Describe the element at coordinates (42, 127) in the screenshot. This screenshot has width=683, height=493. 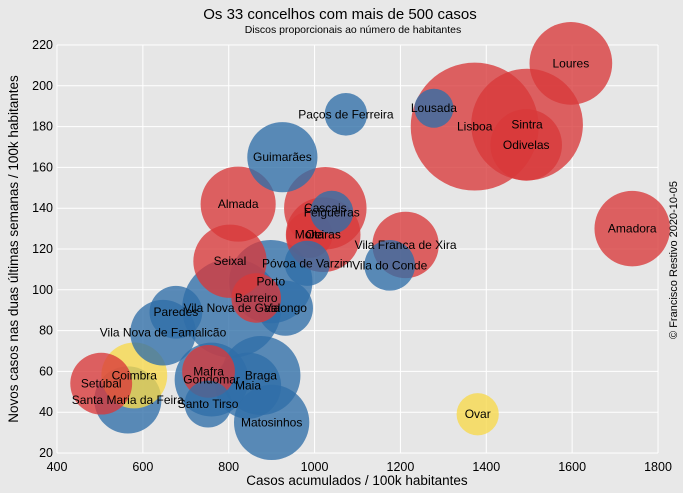
I see `y-tick-label: 180` at that location.